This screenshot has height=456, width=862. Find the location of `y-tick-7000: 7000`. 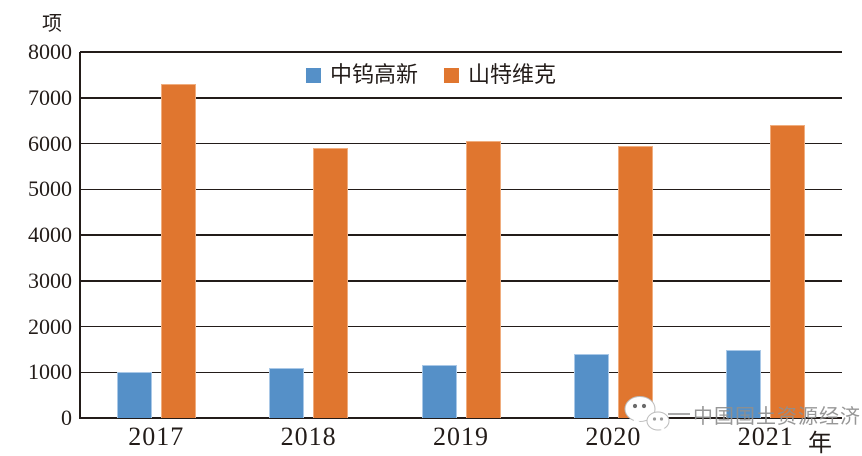

y-tick-7000: 7000 is located at coordinates (50, 97).